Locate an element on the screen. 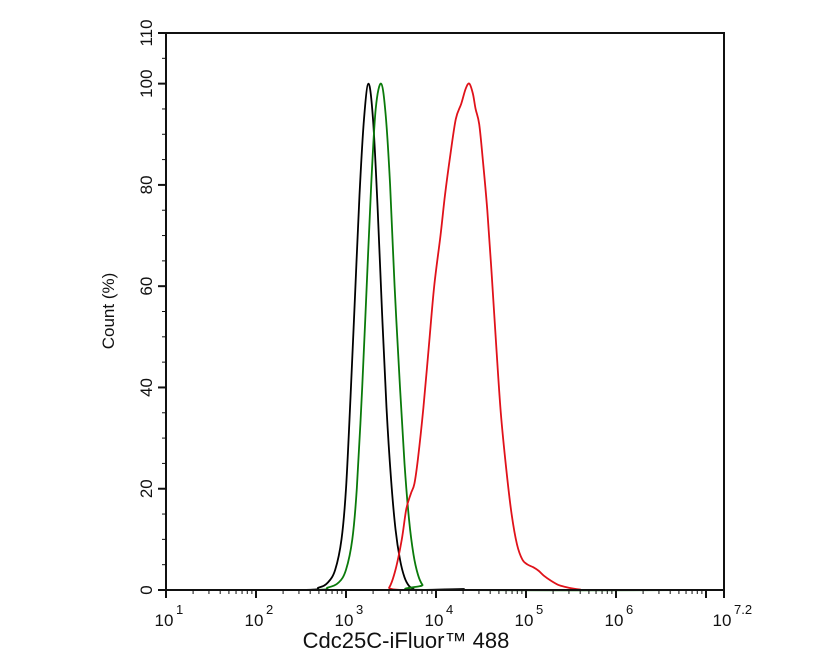 This screenshot has width=835, height=668. x-tick-exponent: 2 is located at coordinates (269, 609).